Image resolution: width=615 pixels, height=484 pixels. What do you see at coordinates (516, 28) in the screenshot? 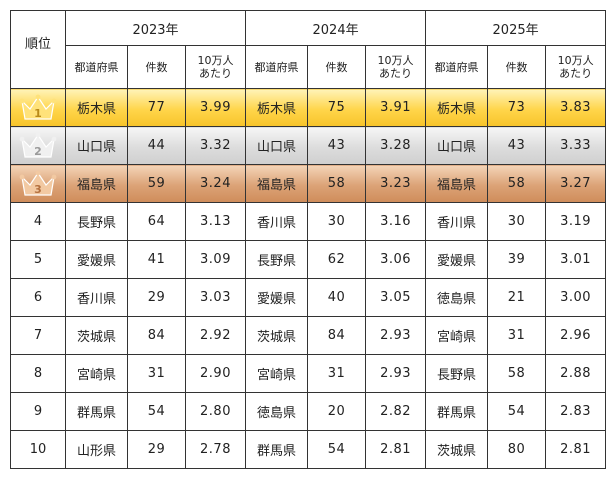
I see `year-header-2025: 2025年` at bounding box center [516, 28].